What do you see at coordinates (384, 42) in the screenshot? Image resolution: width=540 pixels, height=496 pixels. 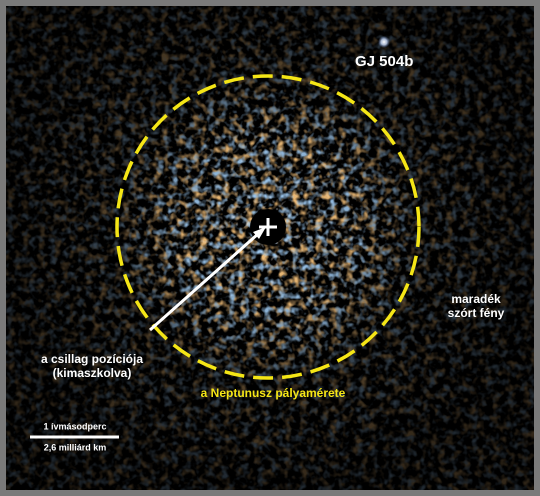 I see `planet-dot` at bounding box center [384, 42].